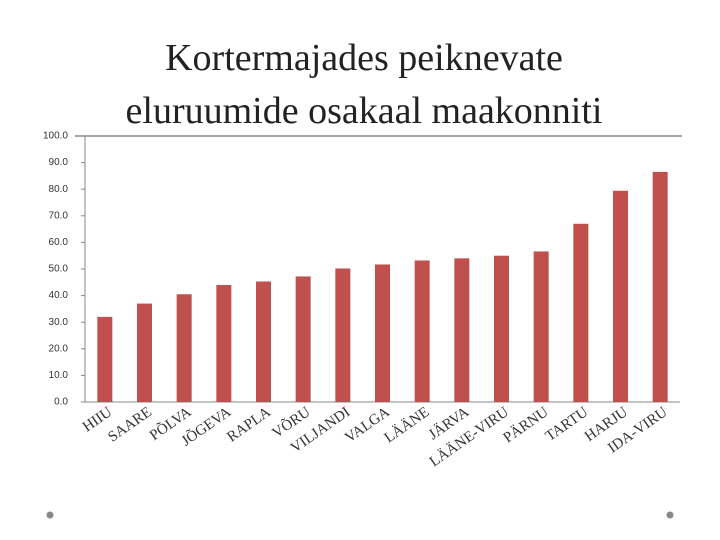  What do you see at coordinates (55, 136) in the screenshot?
I see `y-tick-label: 100.0` at bounding box center [55, 136].